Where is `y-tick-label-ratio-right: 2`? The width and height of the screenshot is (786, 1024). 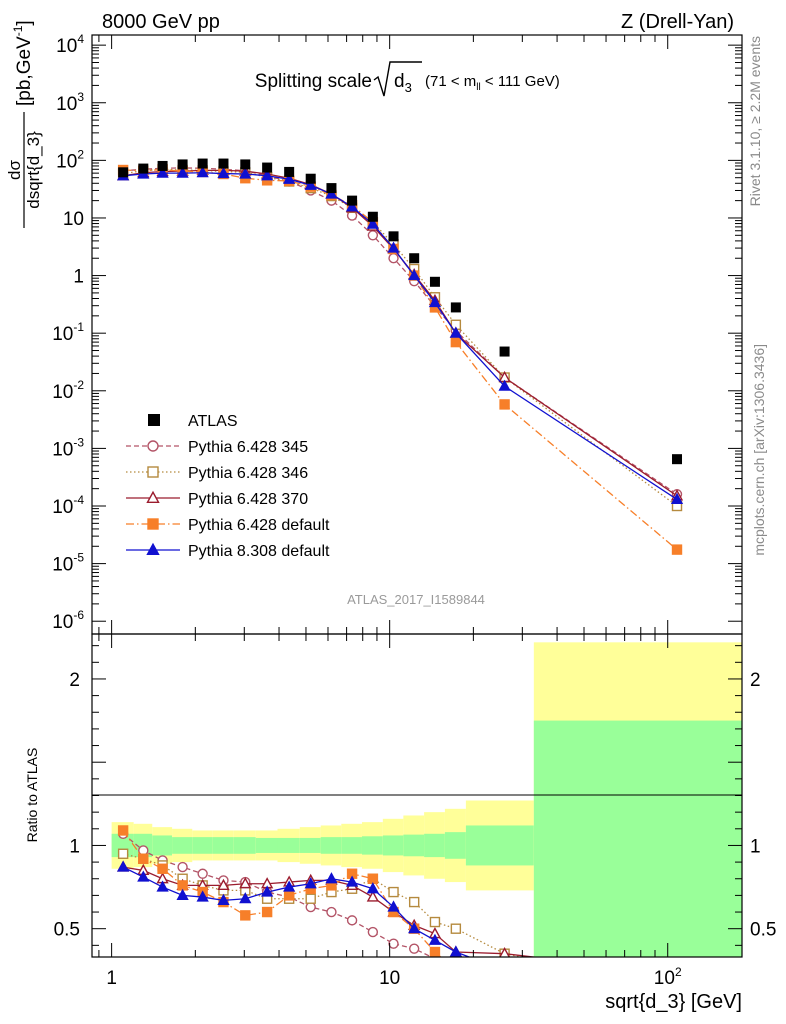 y-tick-label-ratio-right: 2 is located at coordinates (755, 680).